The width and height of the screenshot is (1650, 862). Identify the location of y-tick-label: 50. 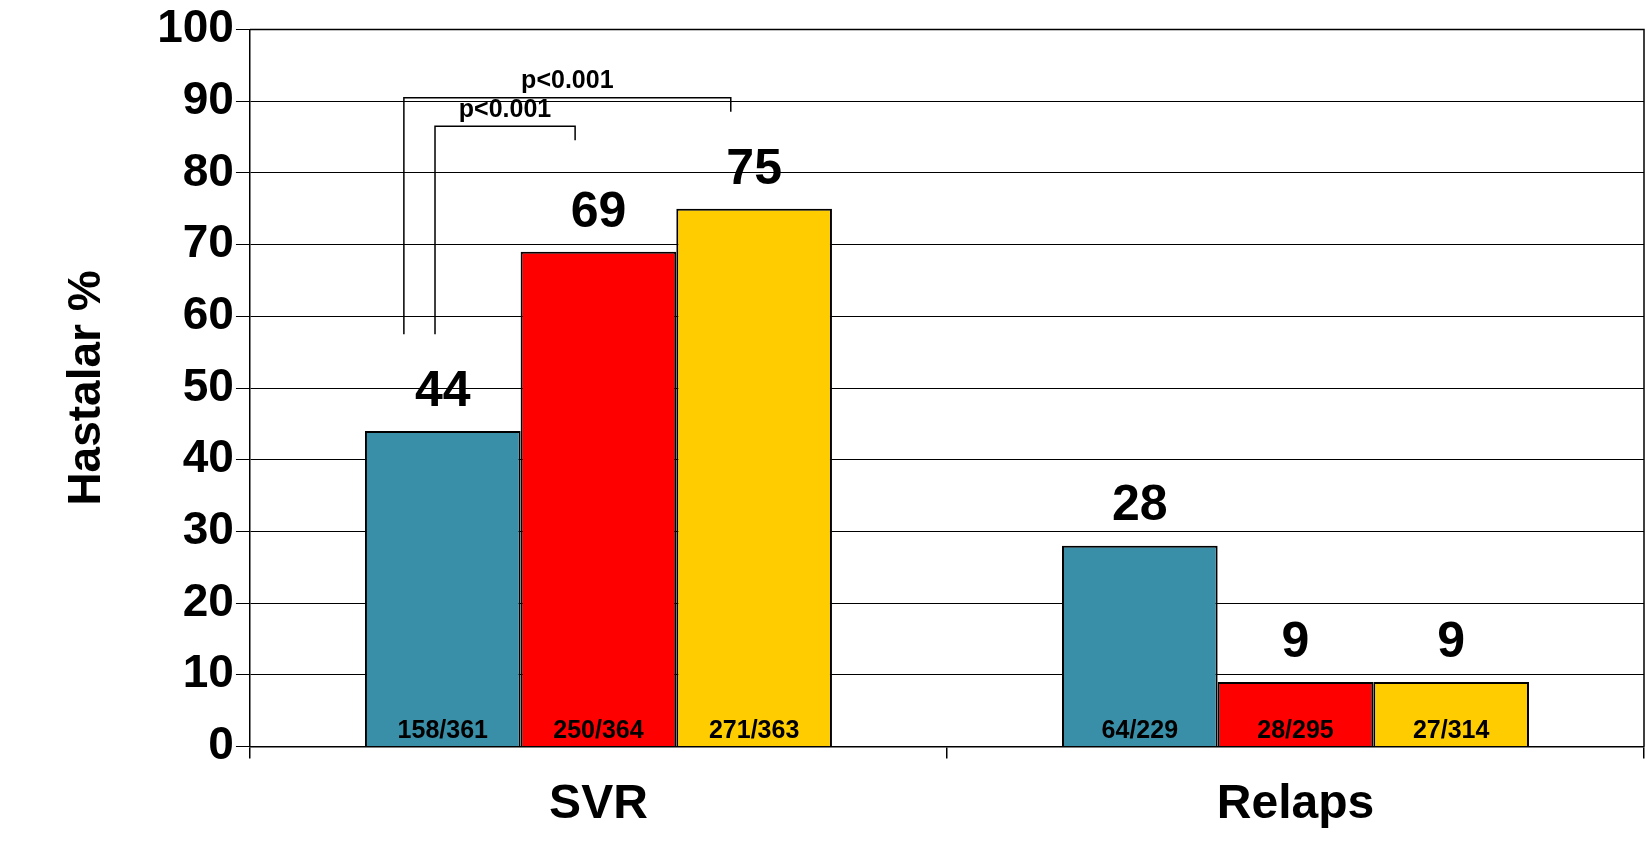
(208, 384).